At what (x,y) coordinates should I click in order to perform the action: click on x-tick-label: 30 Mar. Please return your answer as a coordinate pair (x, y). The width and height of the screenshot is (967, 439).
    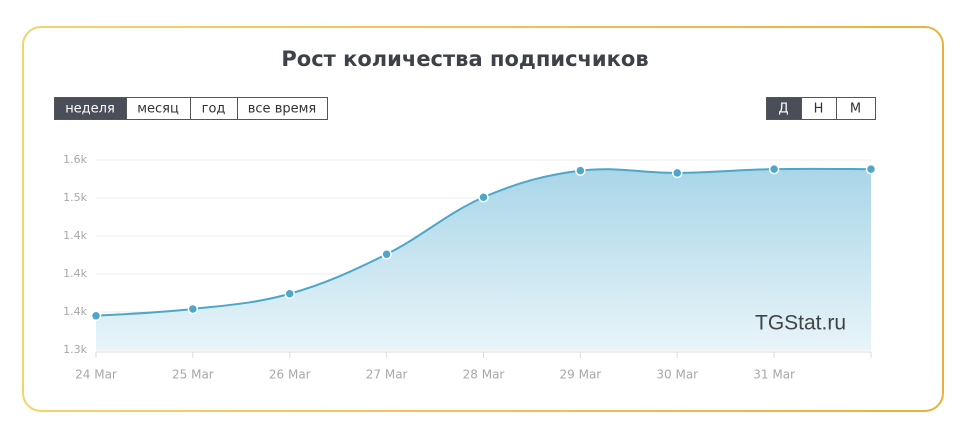
    Looking at the image, I should click on (677, 375).